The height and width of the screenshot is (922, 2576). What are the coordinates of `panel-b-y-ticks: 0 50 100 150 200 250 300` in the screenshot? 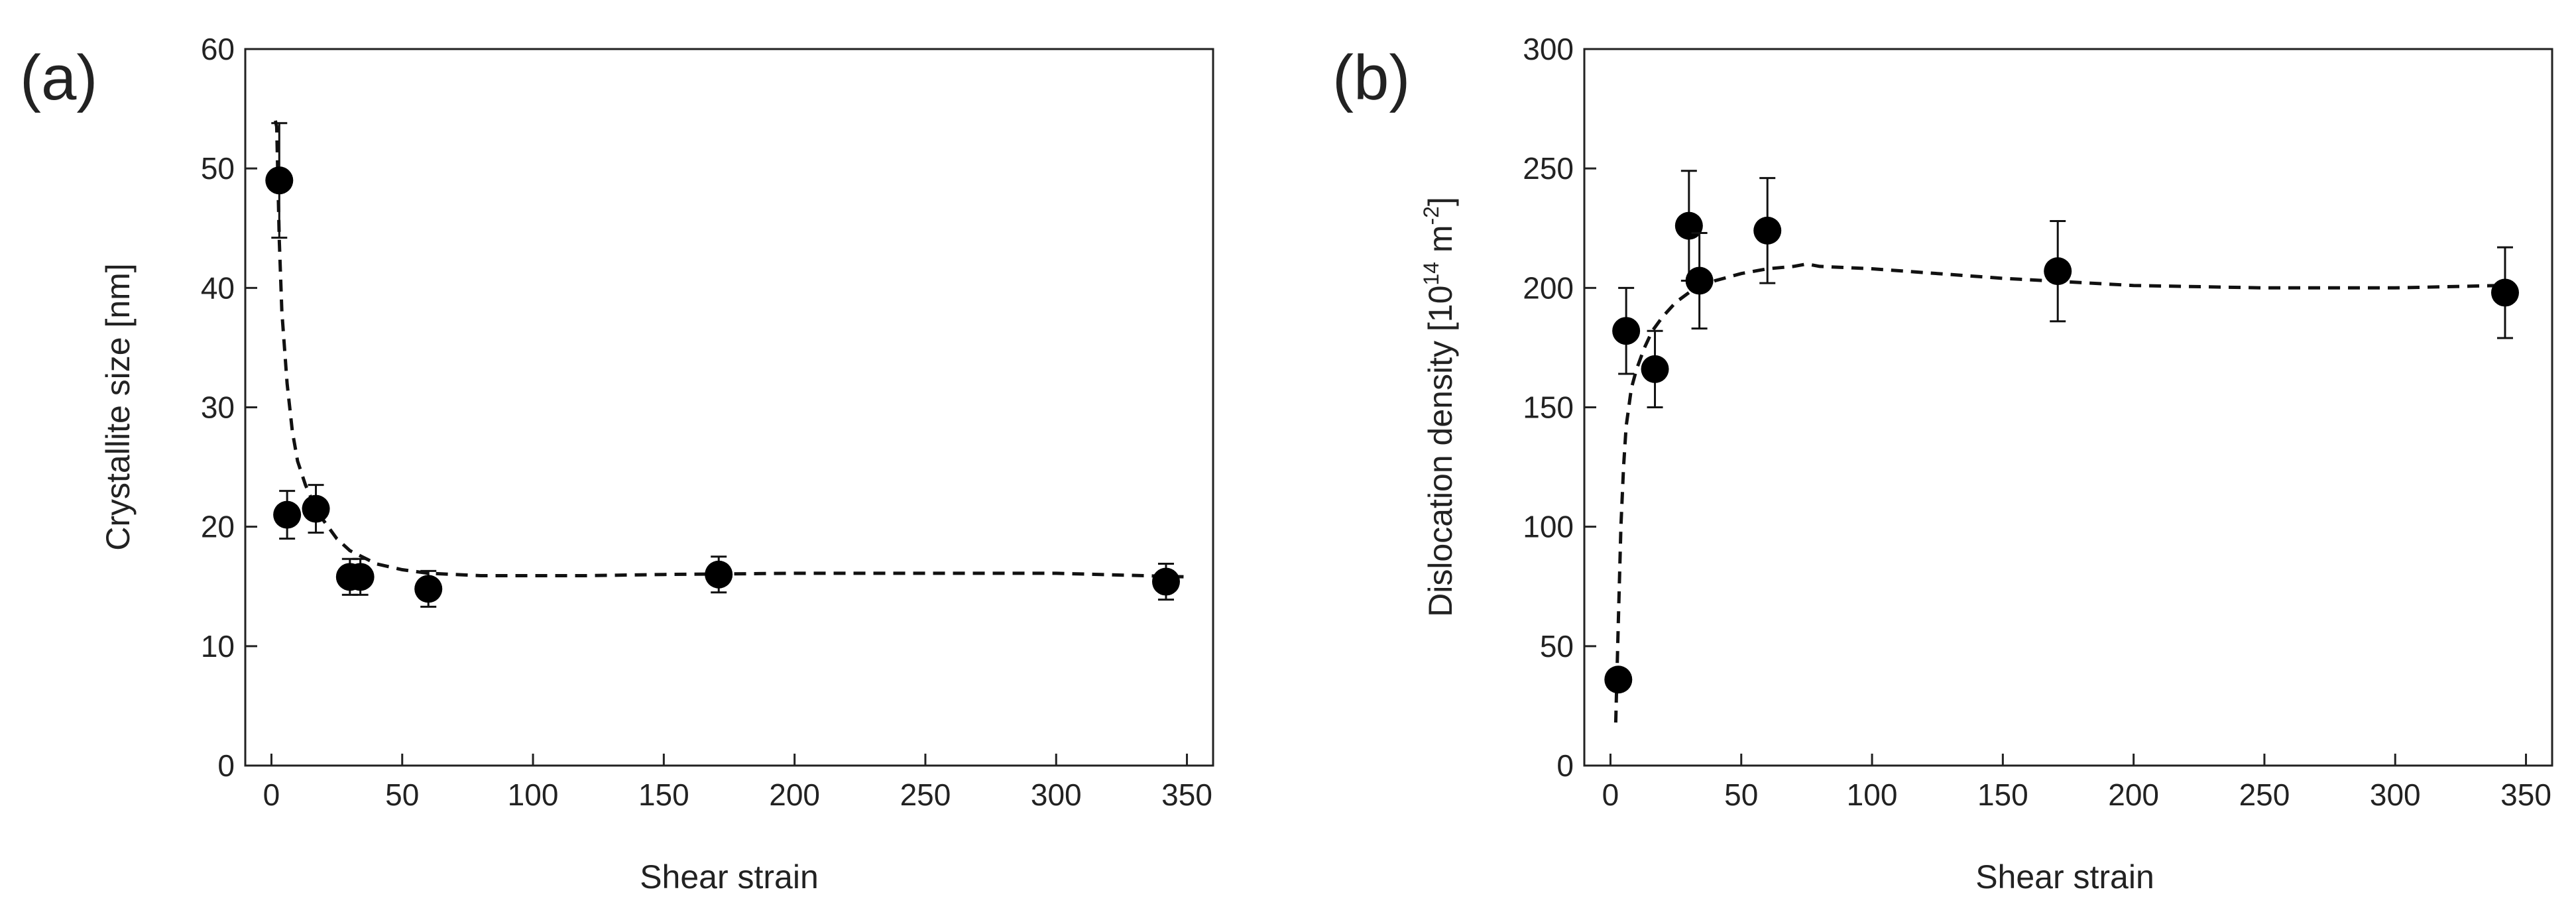 It's located at (1560, 407).